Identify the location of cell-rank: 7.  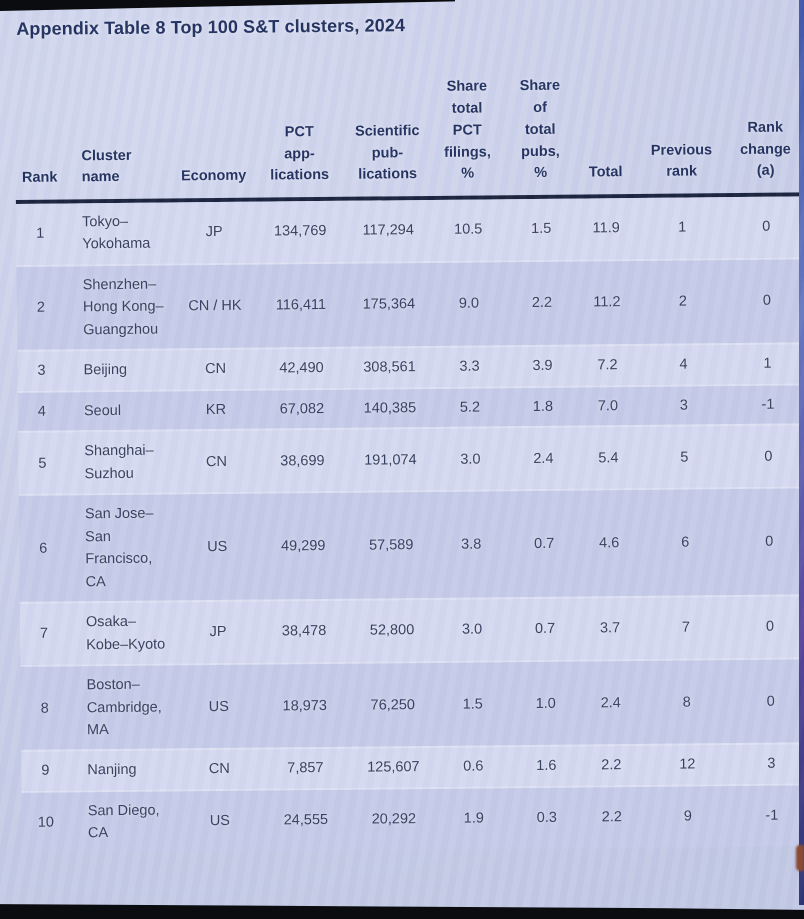
(44, 634).